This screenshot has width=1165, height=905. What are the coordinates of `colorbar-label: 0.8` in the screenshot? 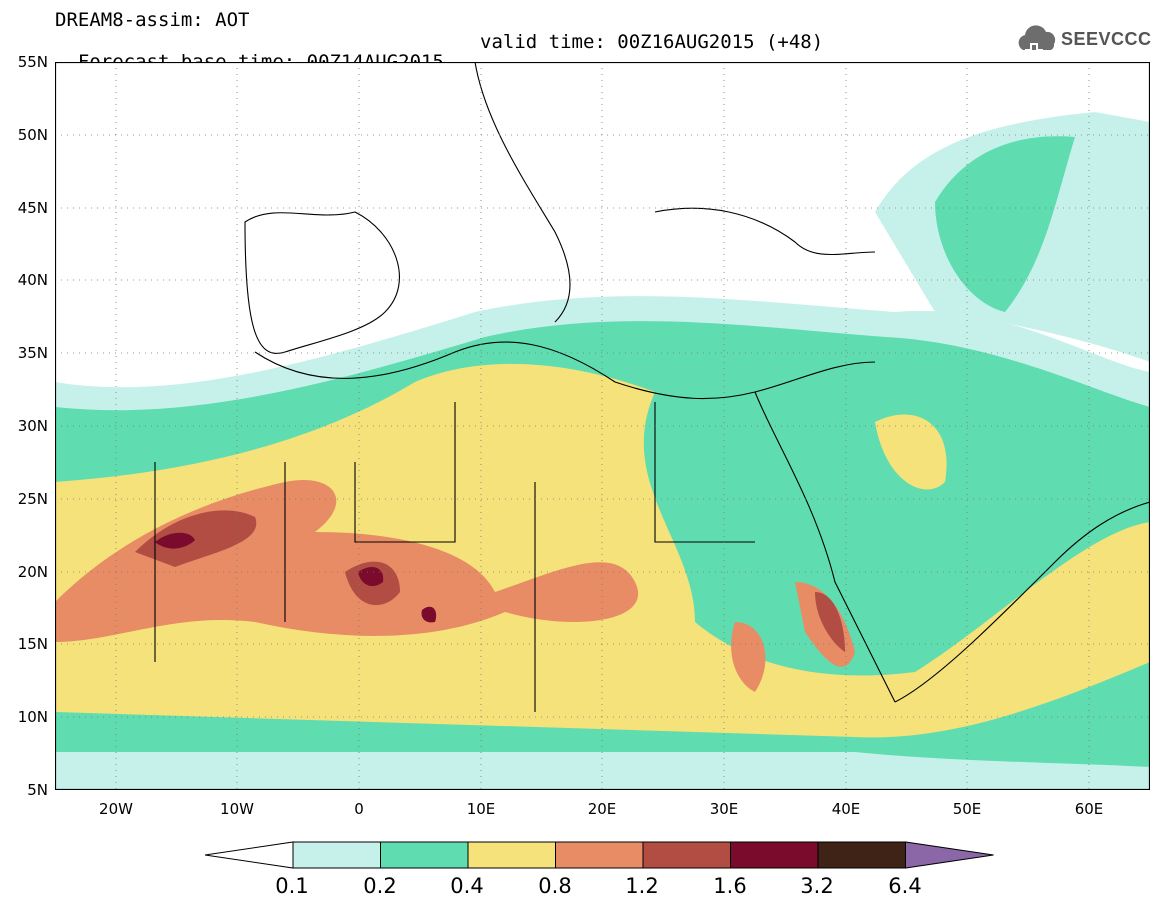 It's located at (555, 886).